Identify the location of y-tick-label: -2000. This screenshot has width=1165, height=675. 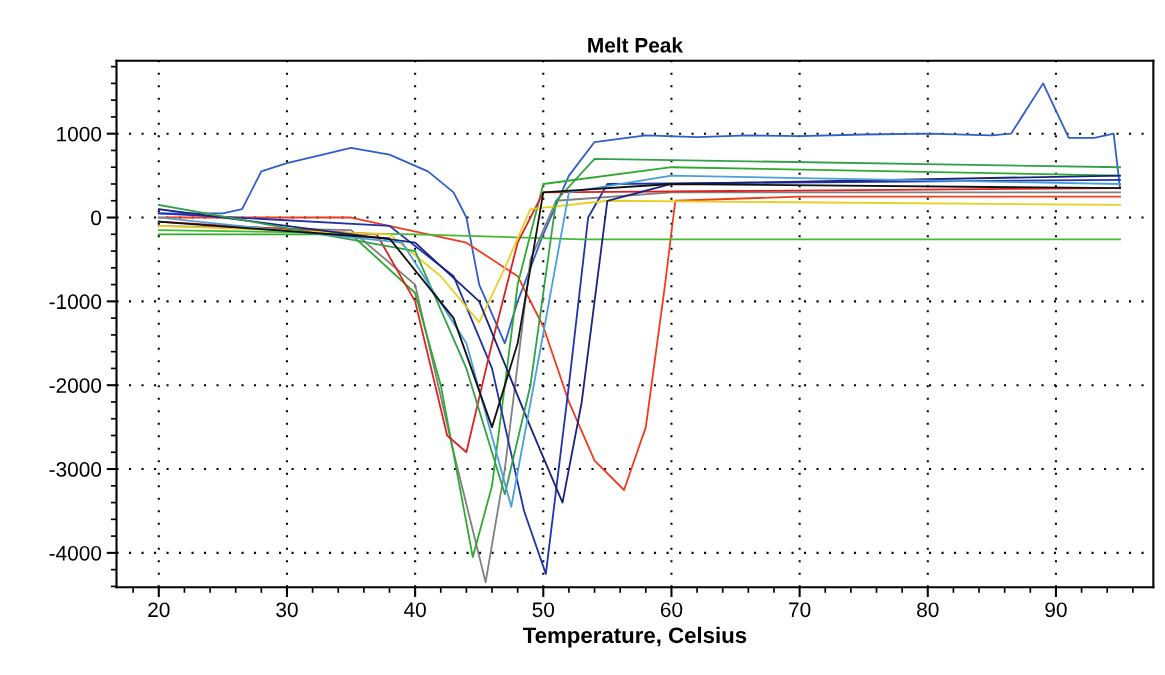
(75, 385).